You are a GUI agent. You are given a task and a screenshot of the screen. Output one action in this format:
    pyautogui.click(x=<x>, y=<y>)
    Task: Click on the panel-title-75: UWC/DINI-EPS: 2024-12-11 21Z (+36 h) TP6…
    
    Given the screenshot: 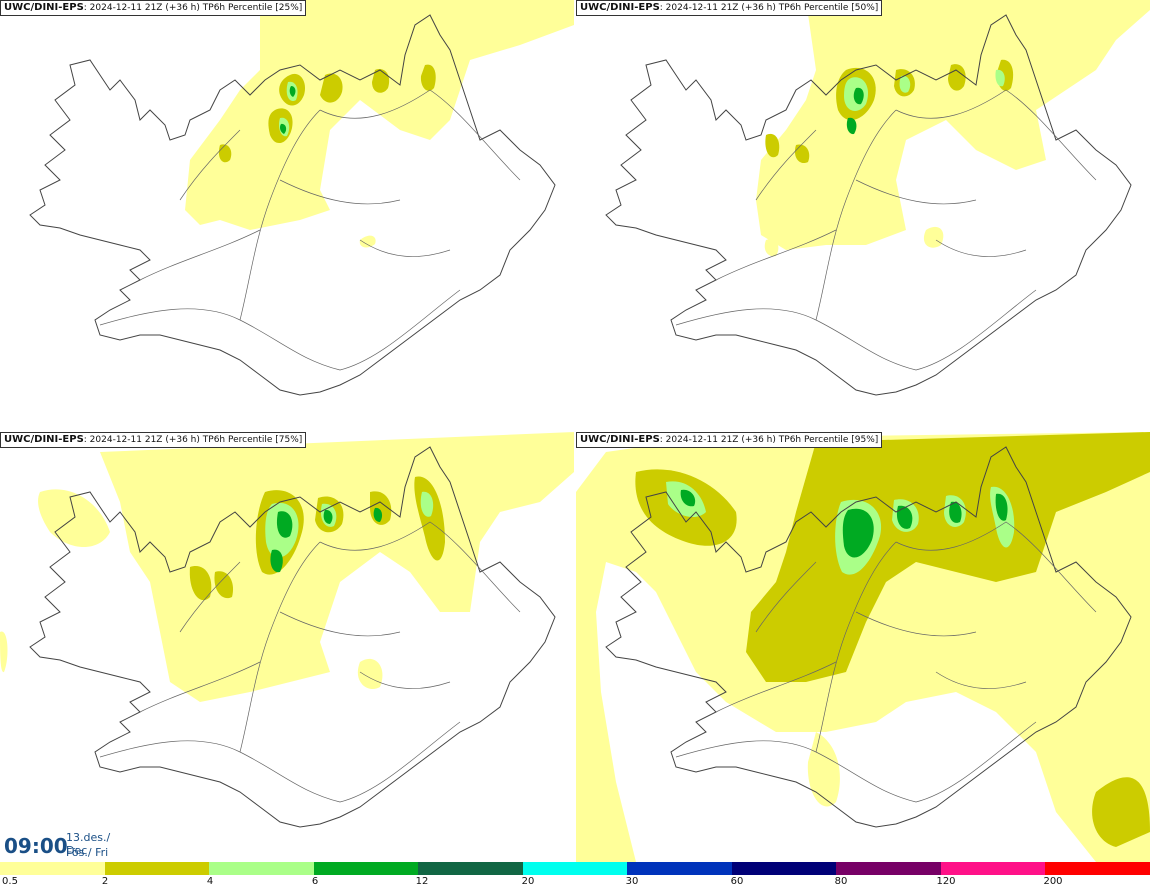 What is the action you would take?
    pyautogui.click(x=153, y=440)
    